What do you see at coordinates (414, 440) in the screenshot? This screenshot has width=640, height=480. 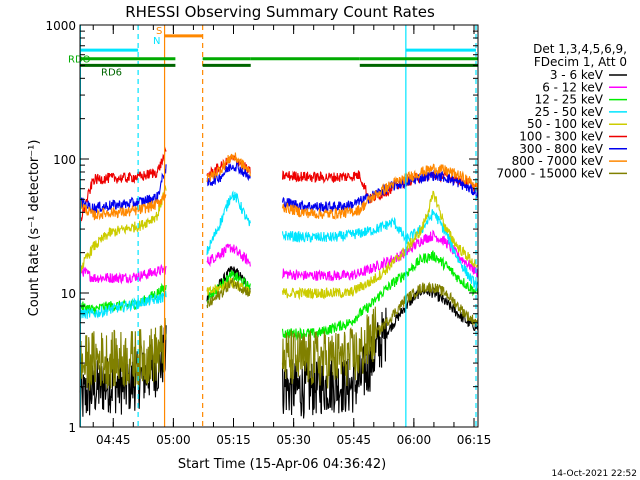 I see `x-tick-label-5: 06:00` at bounding box center [414, 440].